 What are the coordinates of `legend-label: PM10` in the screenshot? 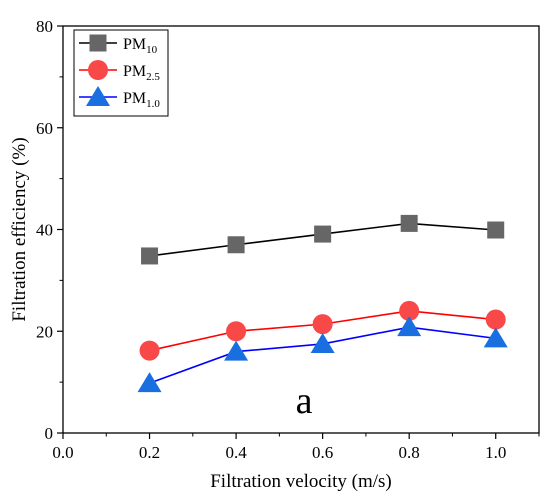 It's located at (140, 46).